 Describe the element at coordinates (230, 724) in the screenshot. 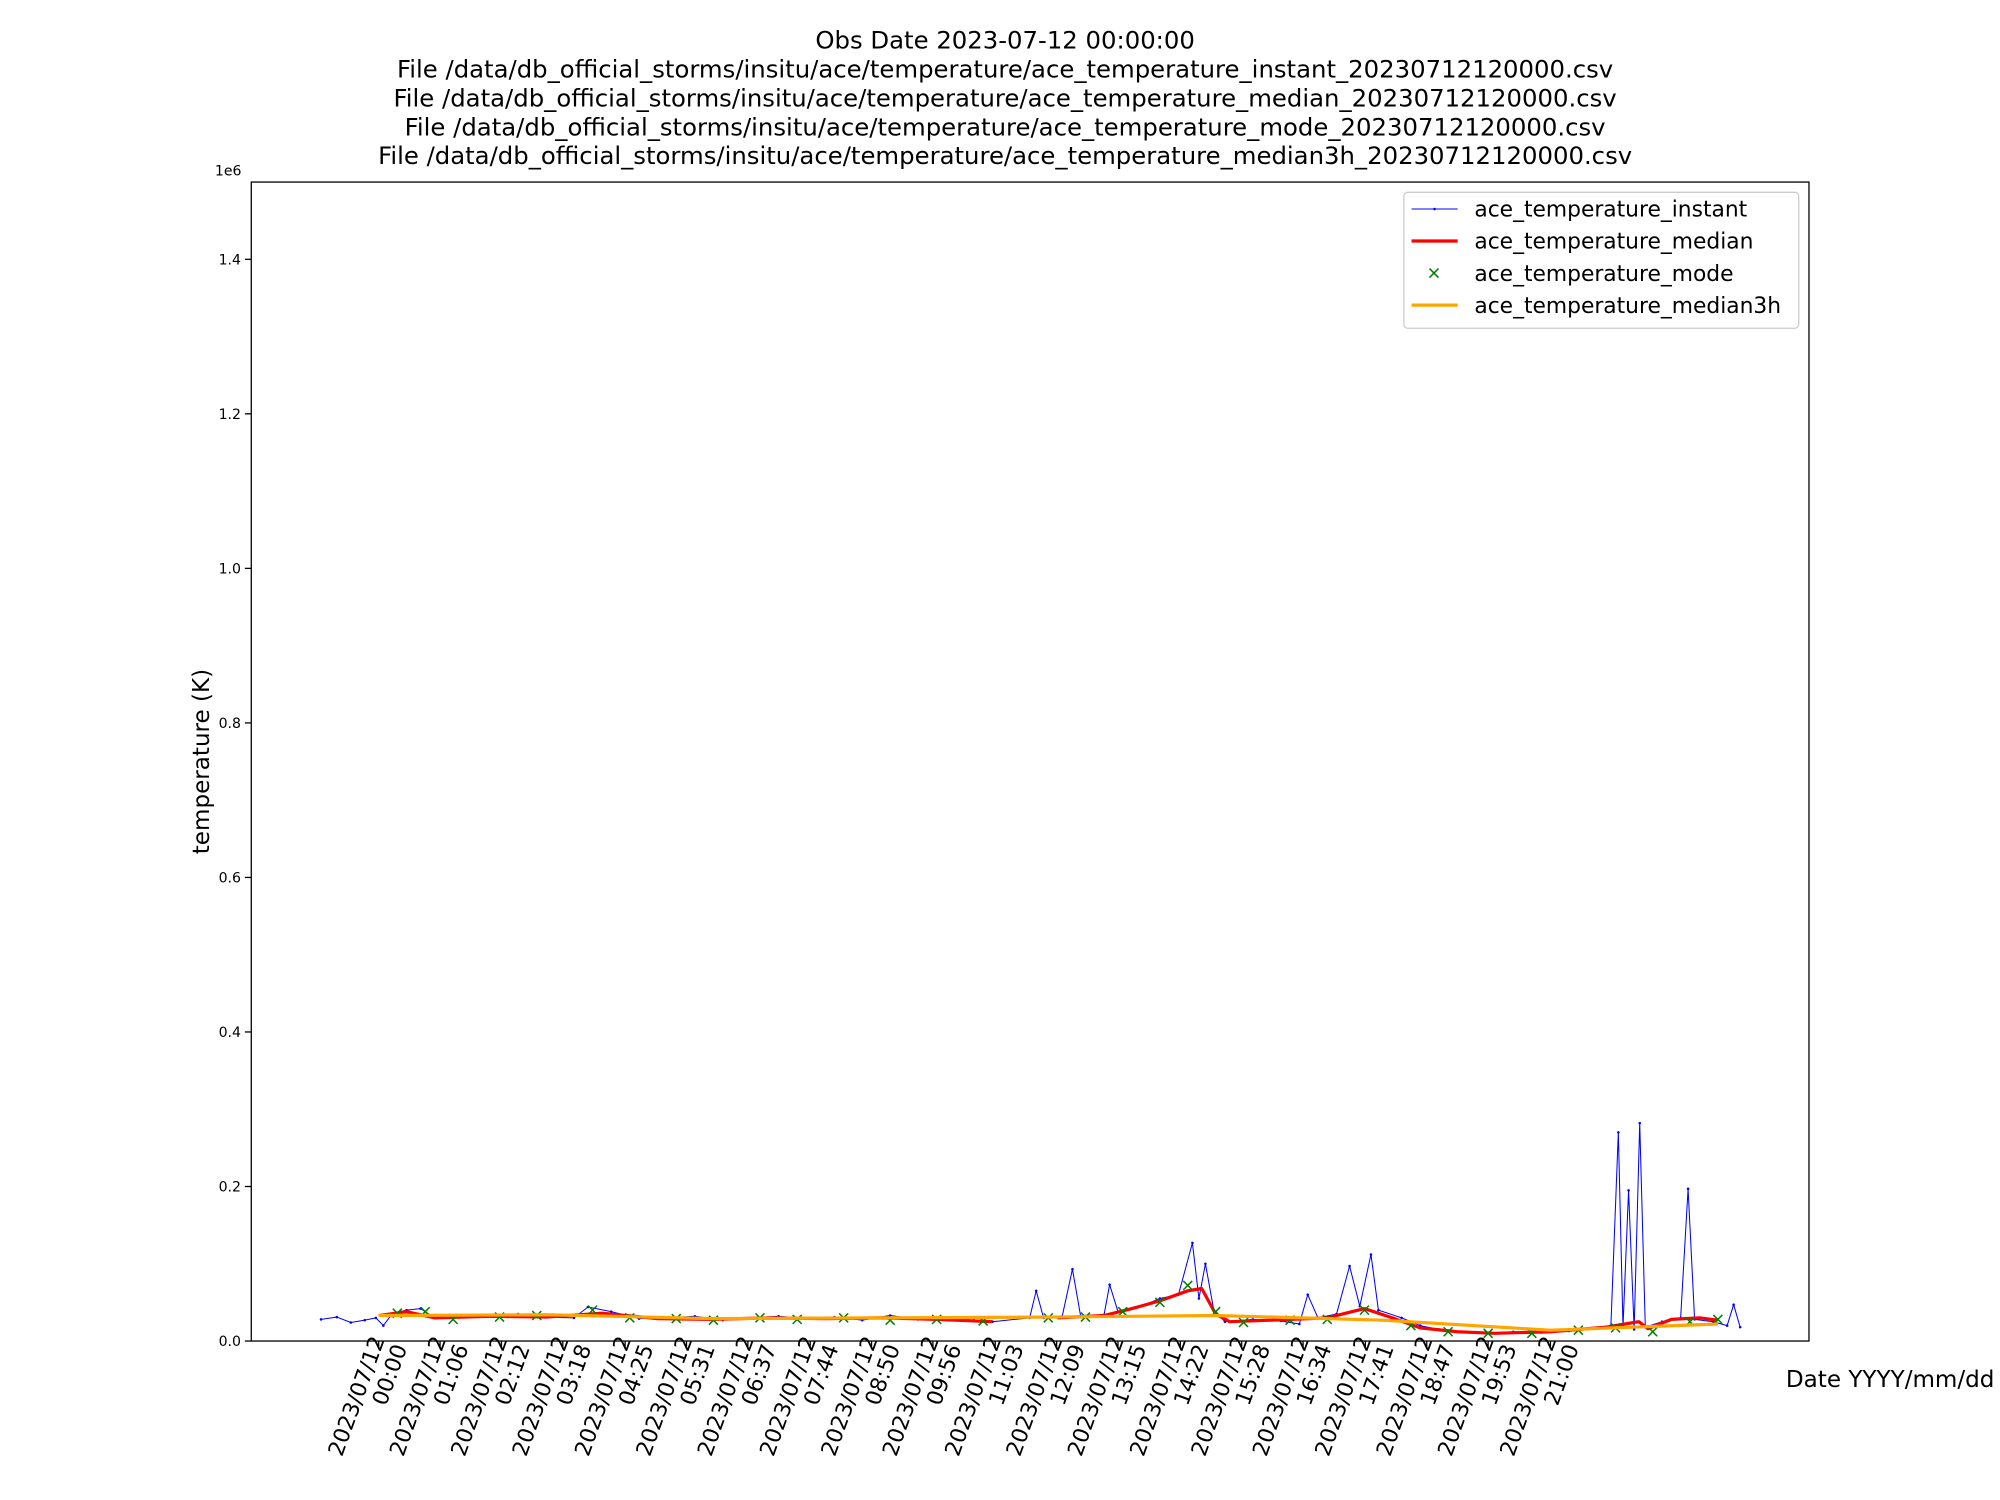

I see `y-tick-label: 0.8` at that location.